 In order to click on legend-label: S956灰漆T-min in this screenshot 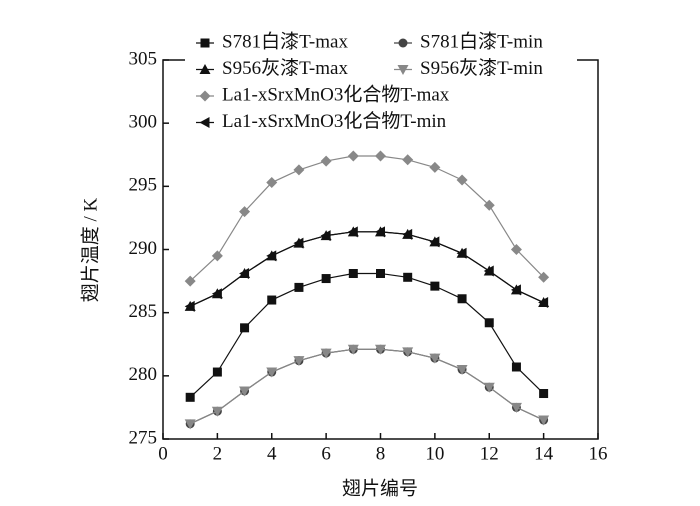, I will do `click(481, 68)`.